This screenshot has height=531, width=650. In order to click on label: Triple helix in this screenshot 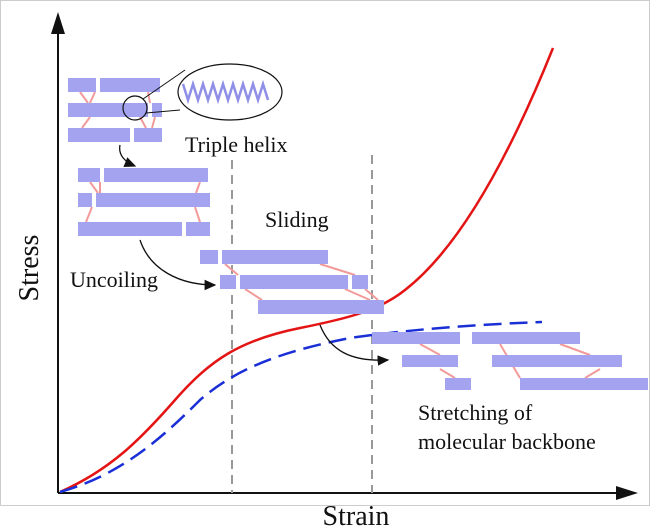, I will do `click(236, 144)`.